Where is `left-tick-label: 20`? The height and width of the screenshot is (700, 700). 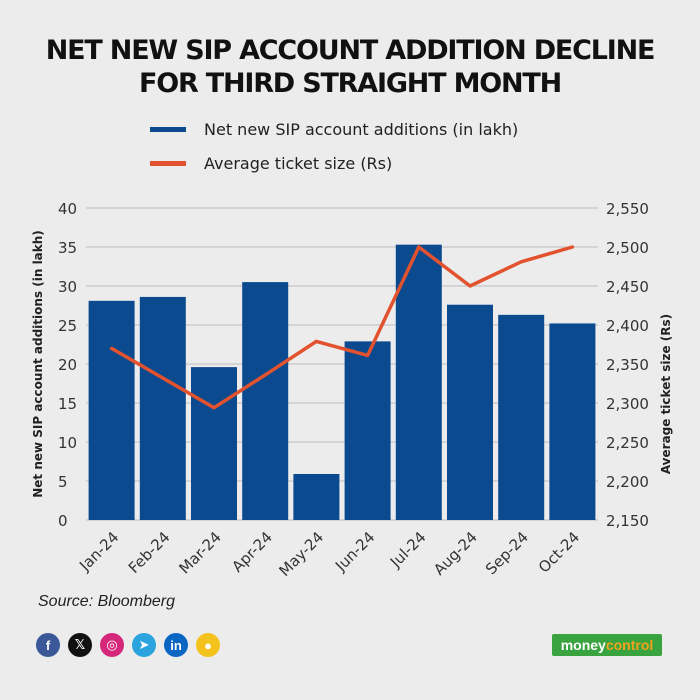
left-tick-label: 20 is located at coordinates (67, 365).